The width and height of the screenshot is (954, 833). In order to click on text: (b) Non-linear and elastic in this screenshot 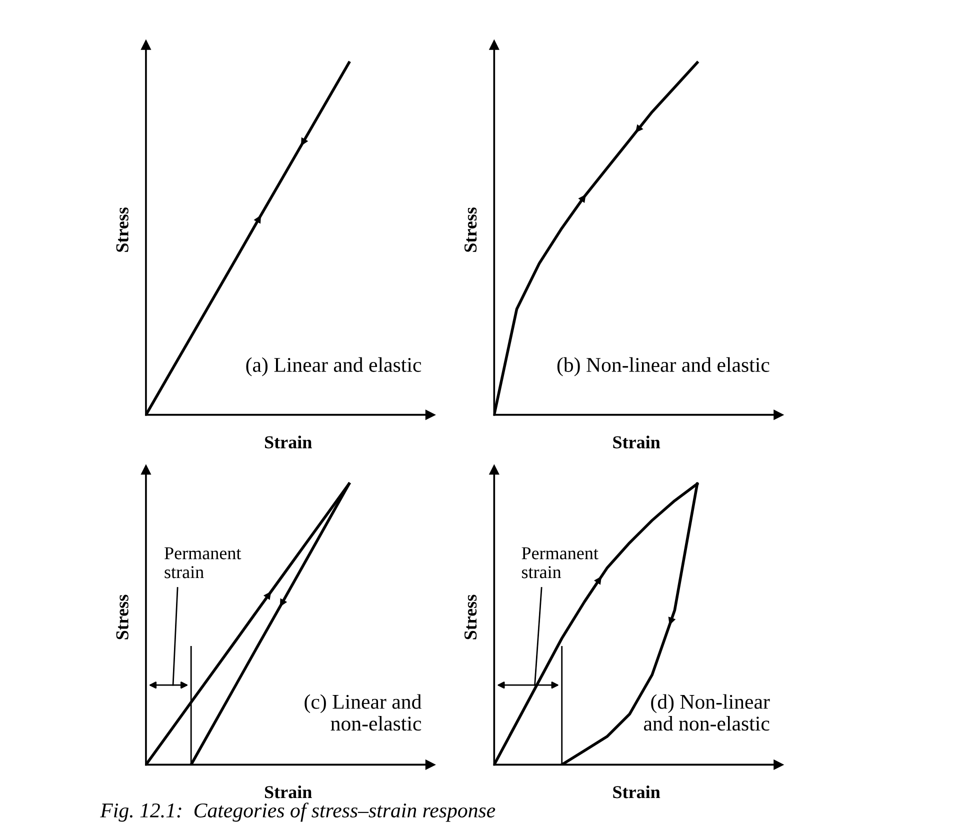, I will do `click(663, 366)`.